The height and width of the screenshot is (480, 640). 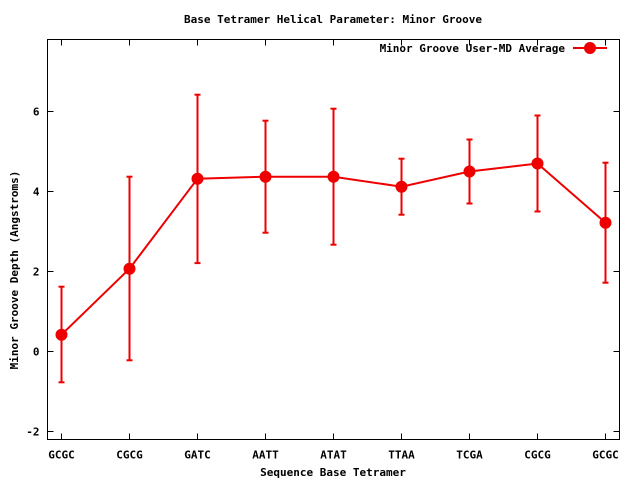 What do you see at coordinates (590, 48) in the screenshot?
I see `legend-marker` at bounding box center [590, 48].